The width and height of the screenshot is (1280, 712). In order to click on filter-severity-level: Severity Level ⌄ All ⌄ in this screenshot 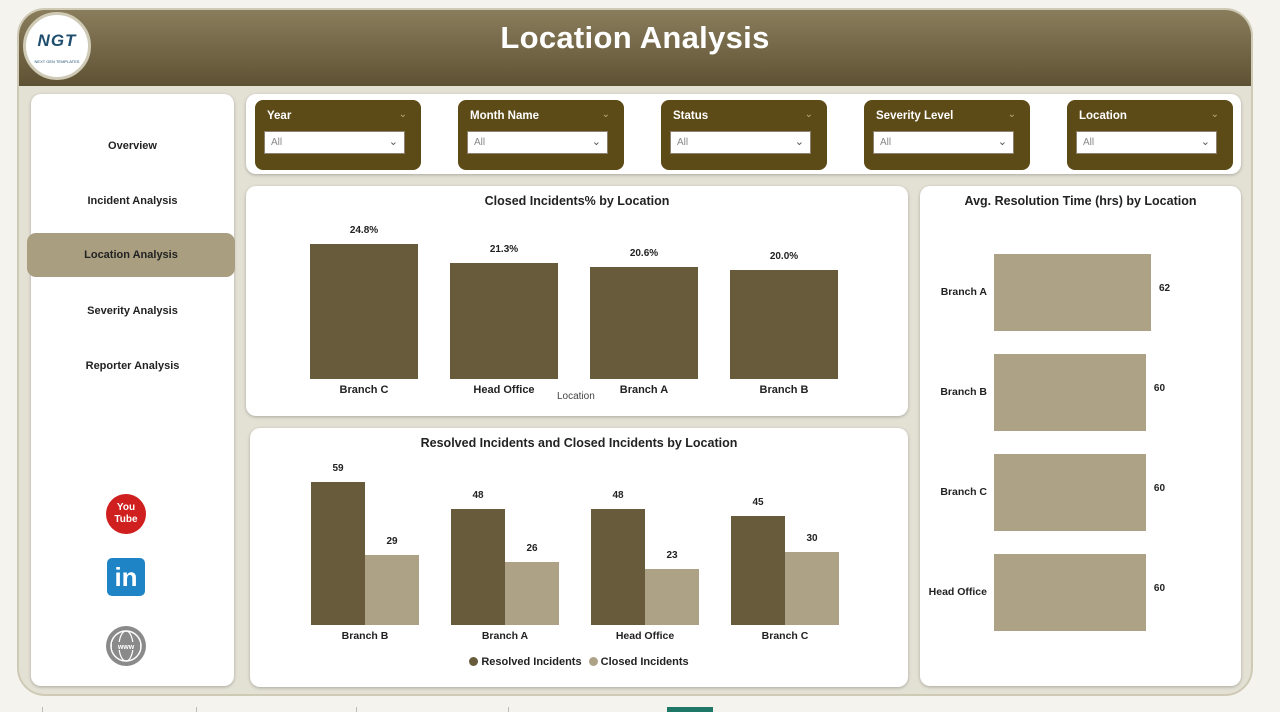, I will do `click(947, 135)`.